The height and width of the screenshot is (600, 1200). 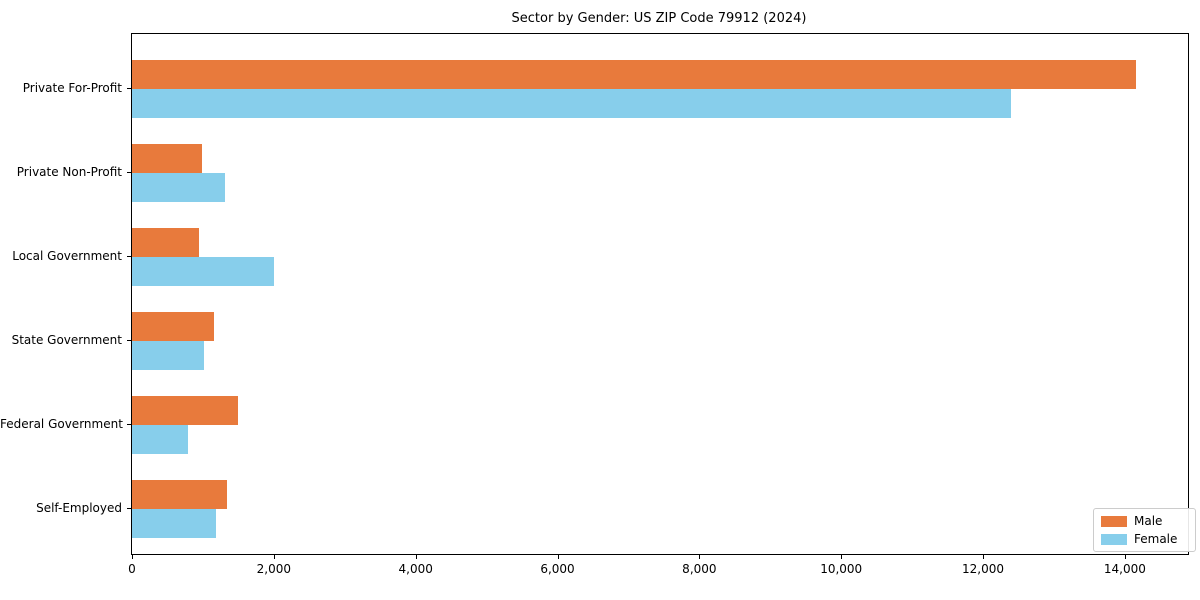 What do you see at coordinates (174, 523) in the screenshot?
I see `bar-female-self-employed` at bounding box center [174, 523].